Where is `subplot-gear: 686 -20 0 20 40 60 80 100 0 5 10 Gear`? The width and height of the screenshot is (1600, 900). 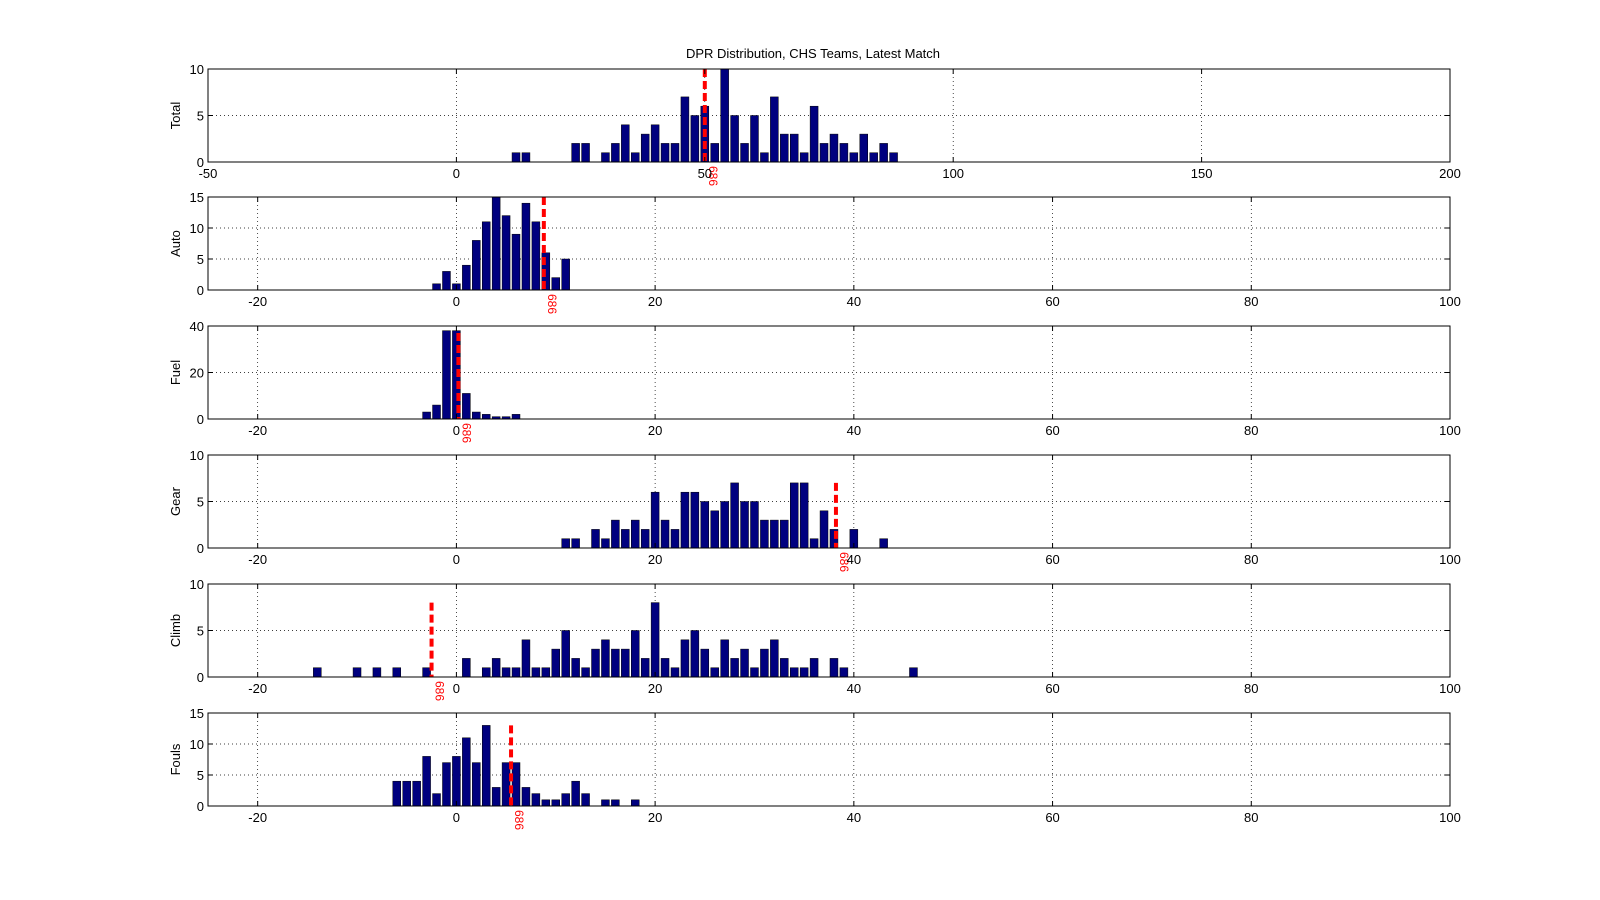
subplot-gear: 686 -20 0 20 40 60 80 100 0 5 10 Gear is located at coordinates (814, 510).